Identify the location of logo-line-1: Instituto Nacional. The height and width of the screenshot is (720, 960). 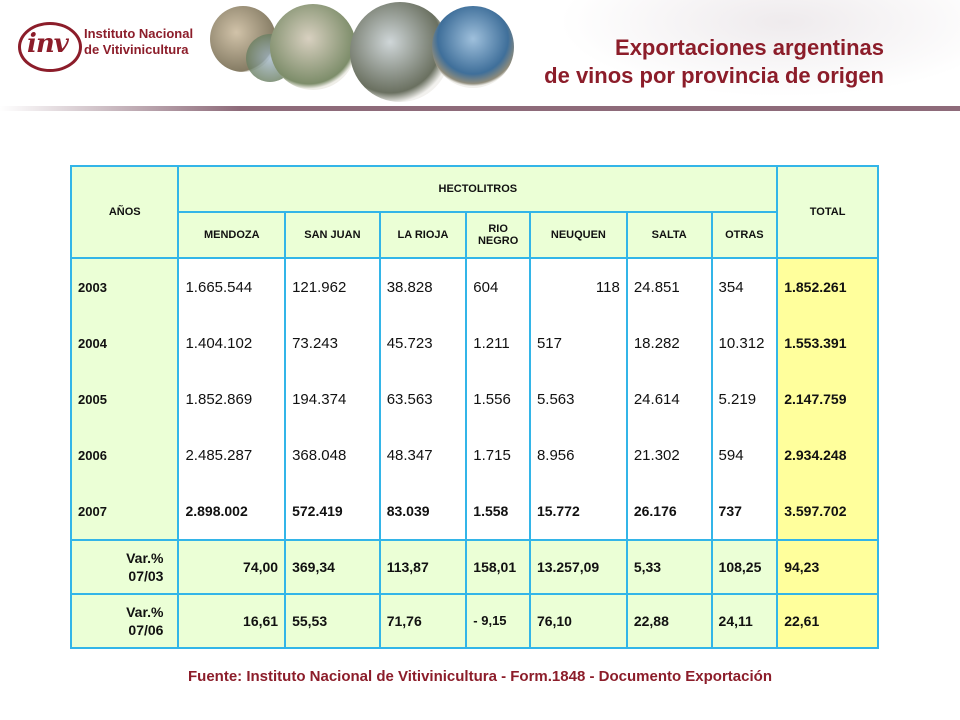
(139, 33).